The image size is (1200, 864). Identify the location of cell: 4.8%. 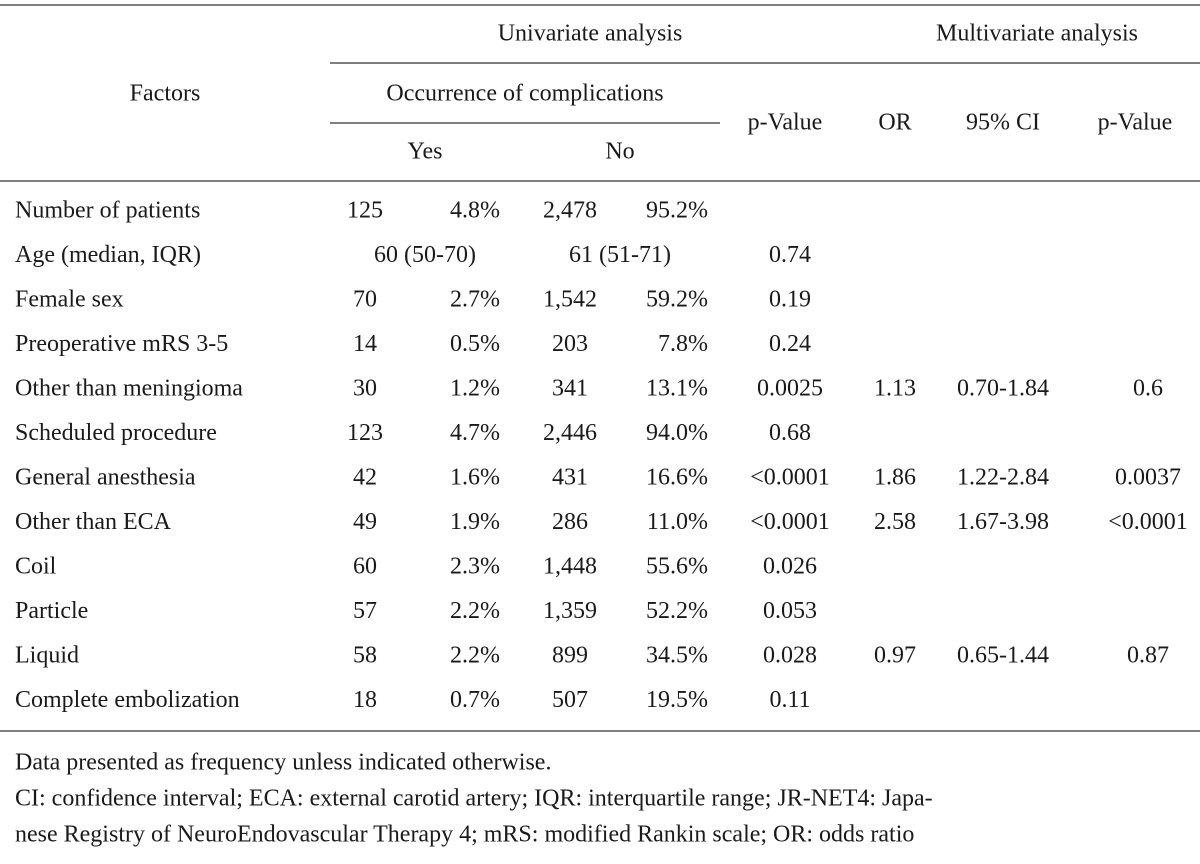
(475, 211).